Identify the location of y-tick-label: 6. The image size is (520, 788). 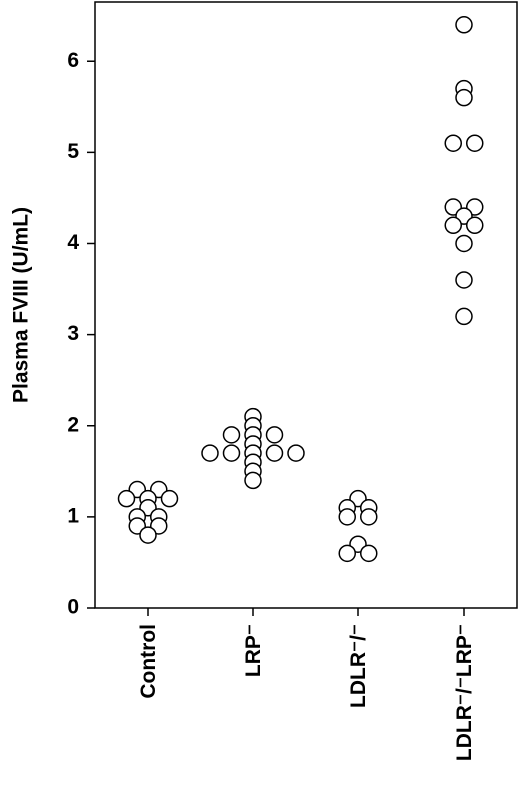
(73, 60).